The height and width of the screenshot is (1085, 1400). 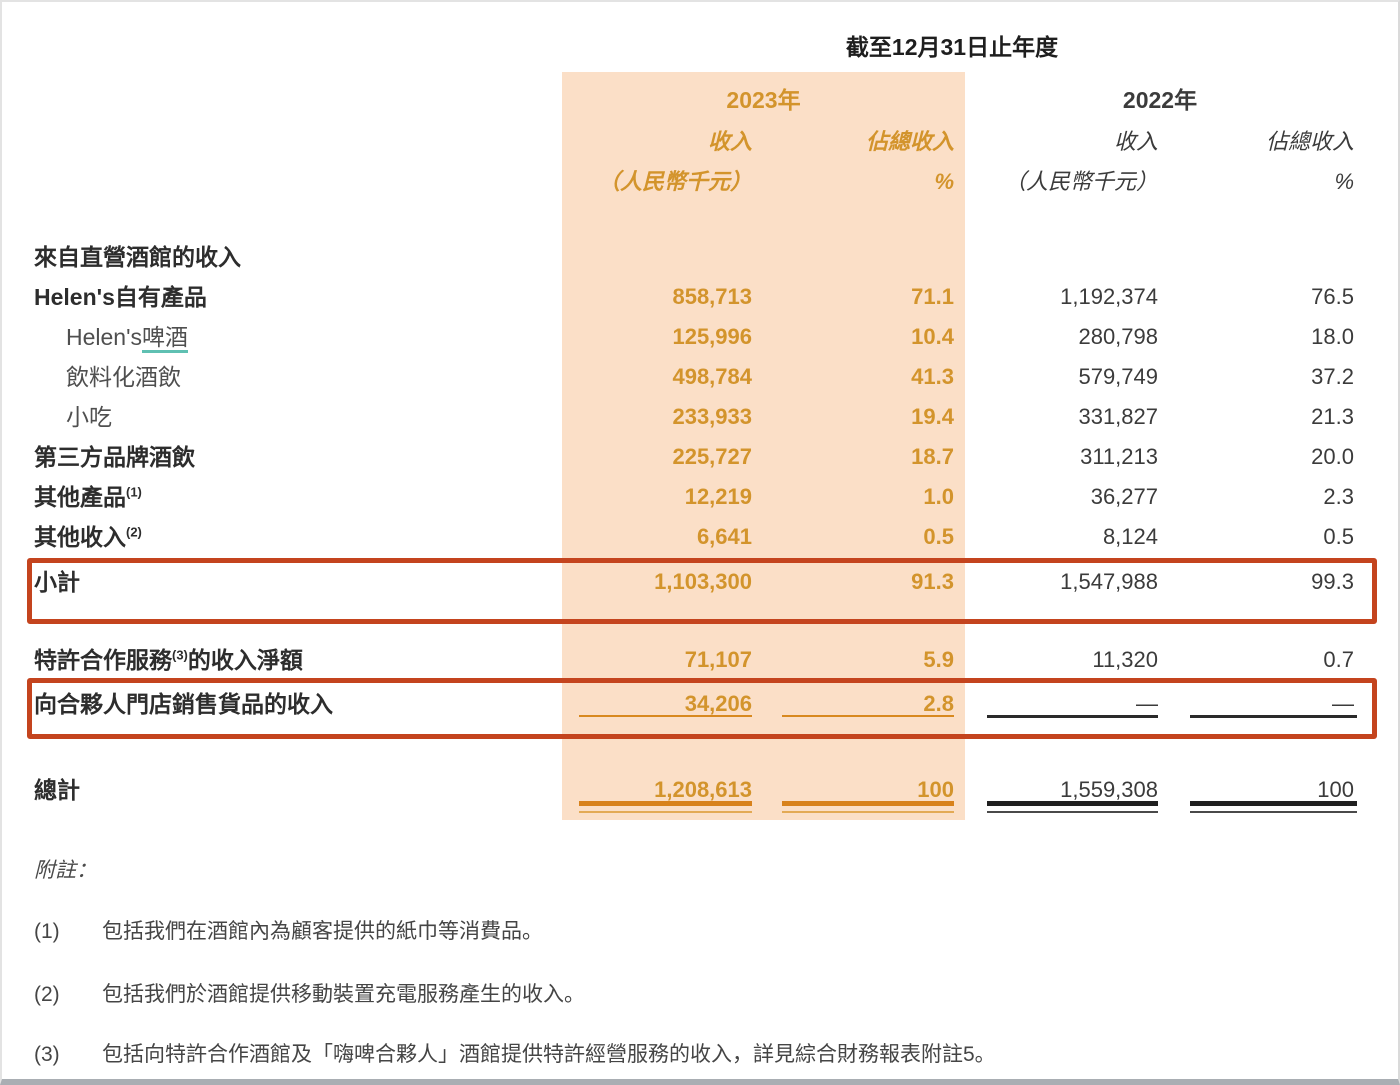 I want to click on value-2023-pct: 5.9, so click(x=938, y=659).